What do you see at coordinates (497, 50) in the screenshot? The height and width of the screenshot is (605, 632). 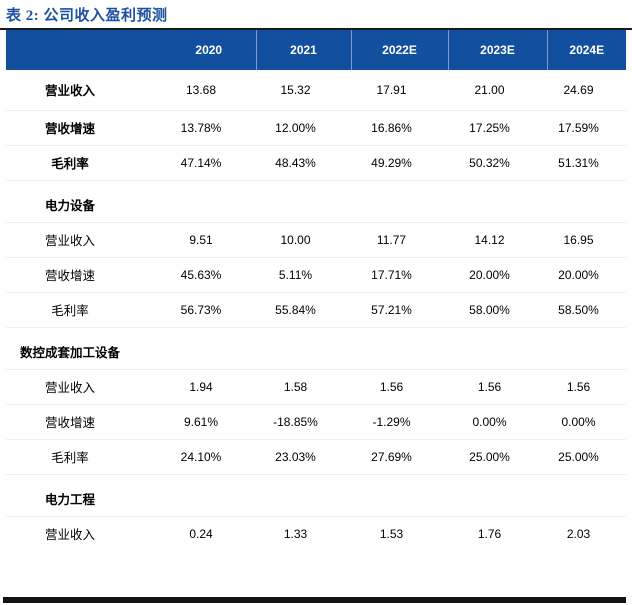 I see `column-header: 2023E` at bounding box center [497, 50].